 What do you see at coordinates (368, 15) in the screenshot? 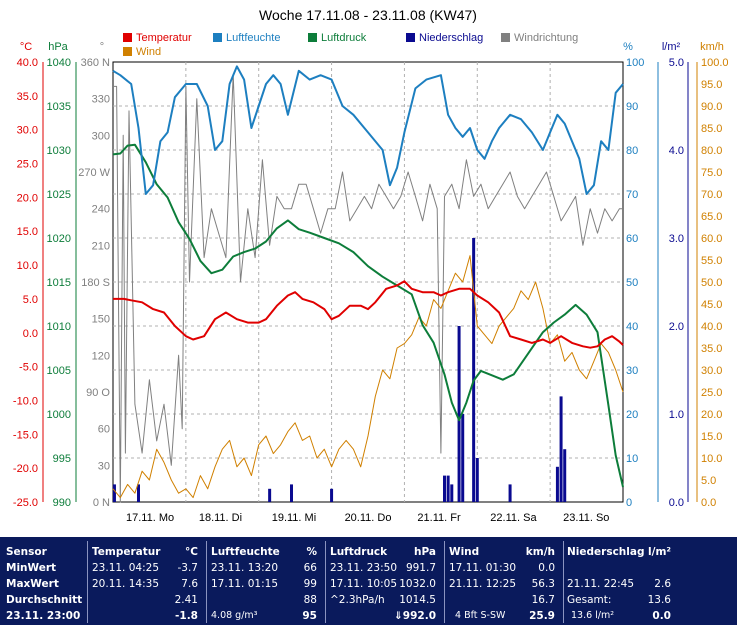
I see `chart-title: Woche 17.11.08 - 23.11.08 (KW47)` at bounding box center [368, 15].